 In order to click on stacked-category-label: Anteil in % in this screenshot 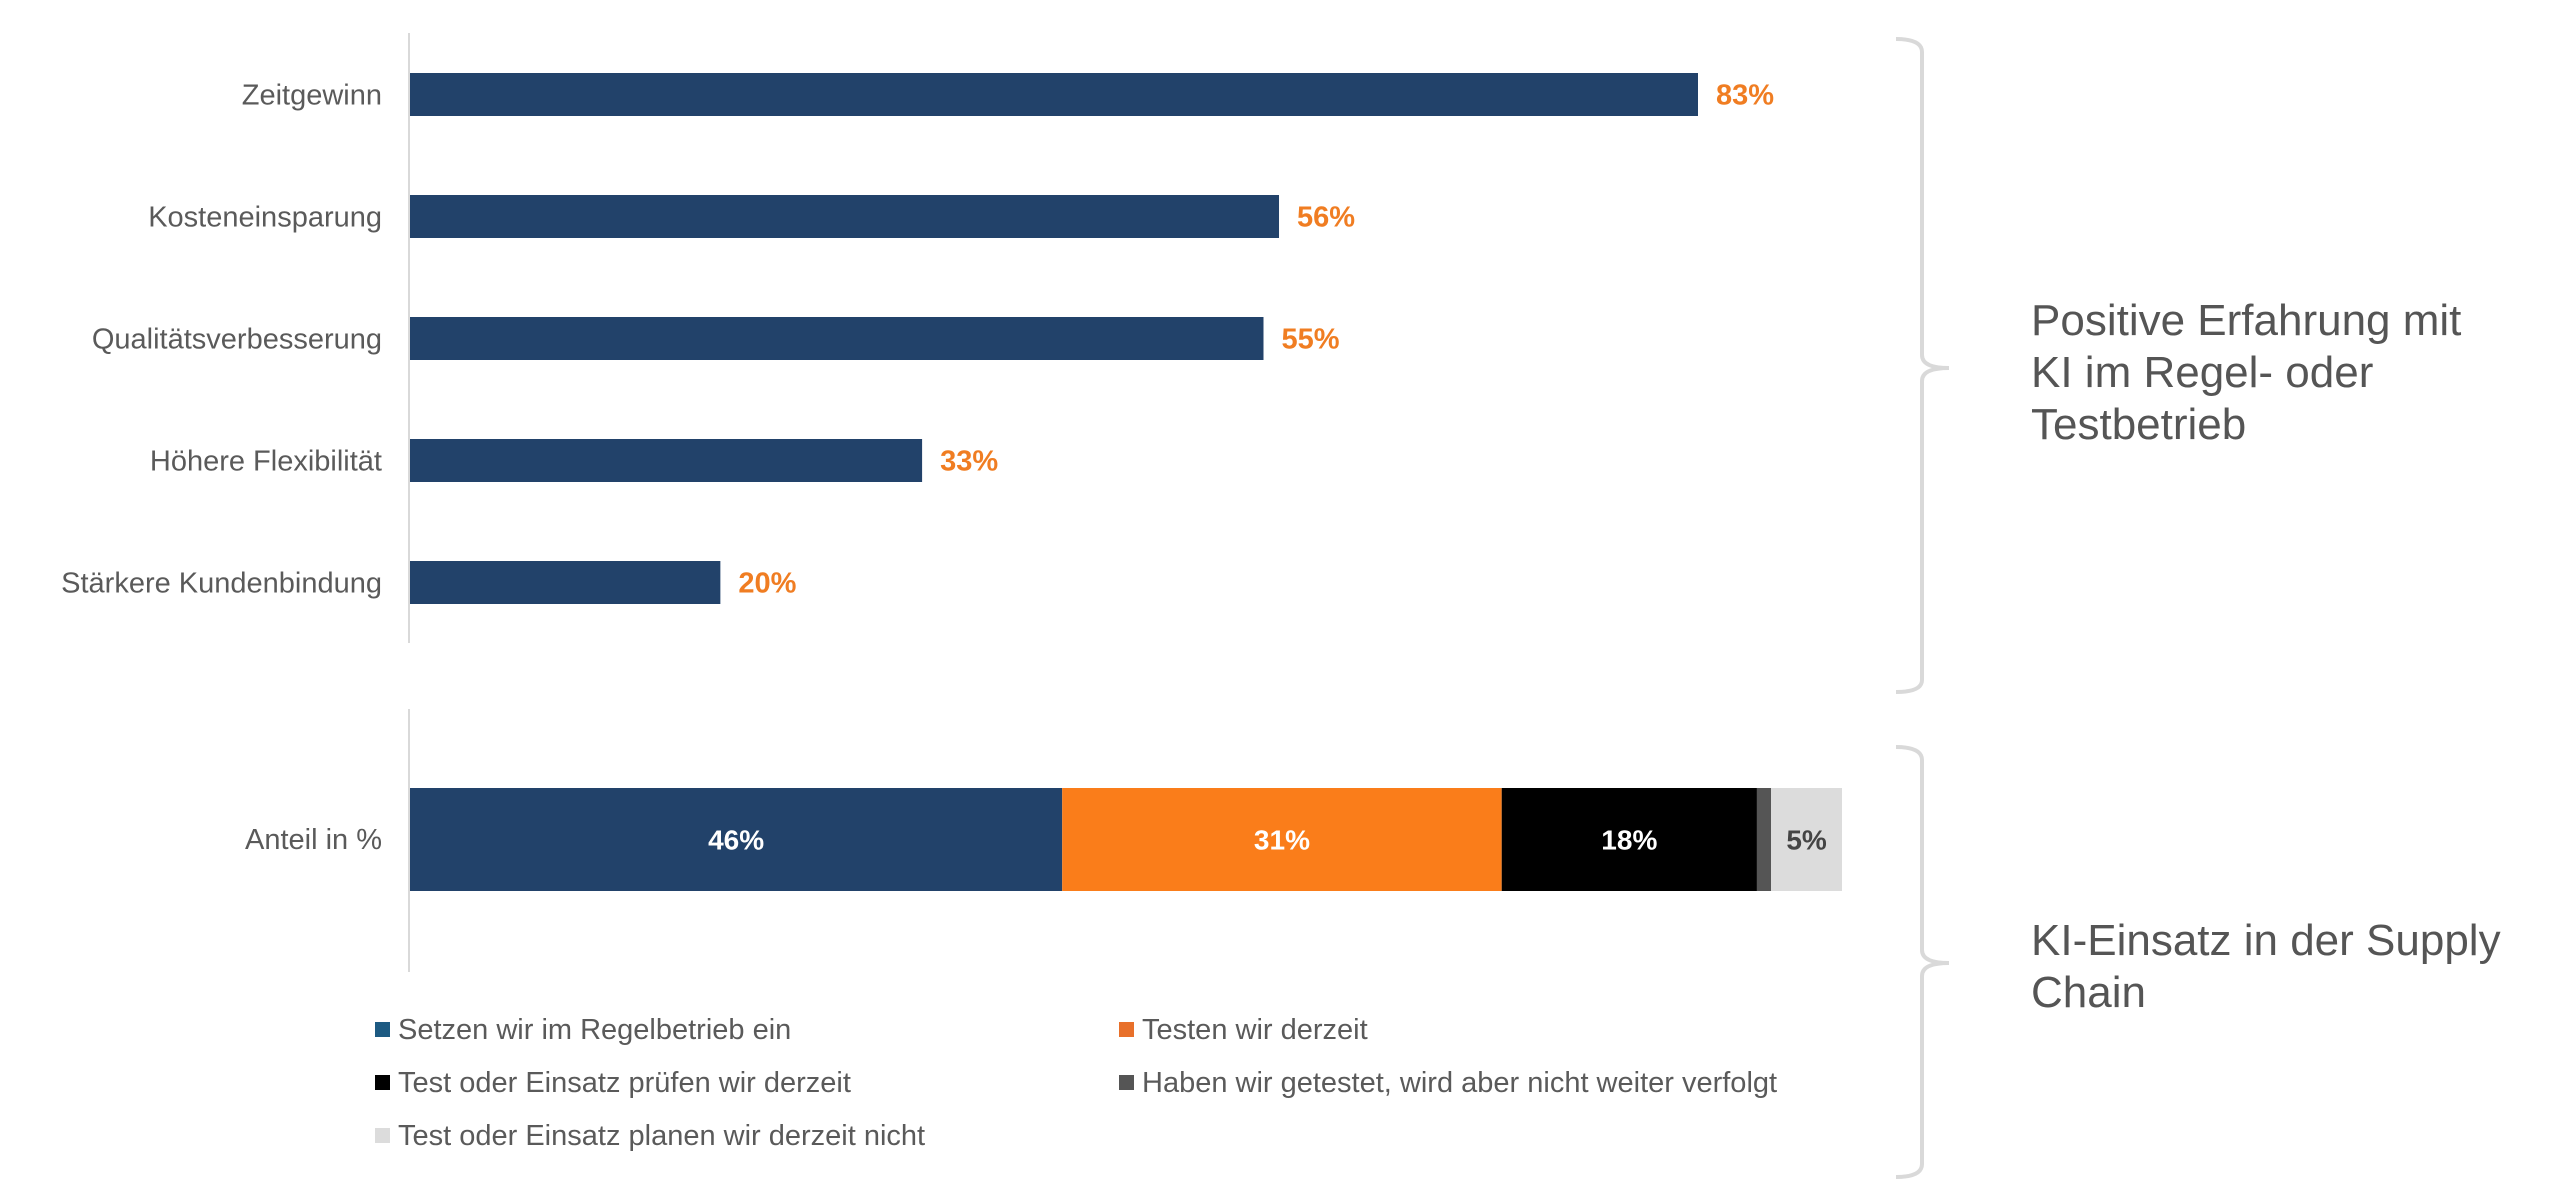, I will do `click(313, 840)`.